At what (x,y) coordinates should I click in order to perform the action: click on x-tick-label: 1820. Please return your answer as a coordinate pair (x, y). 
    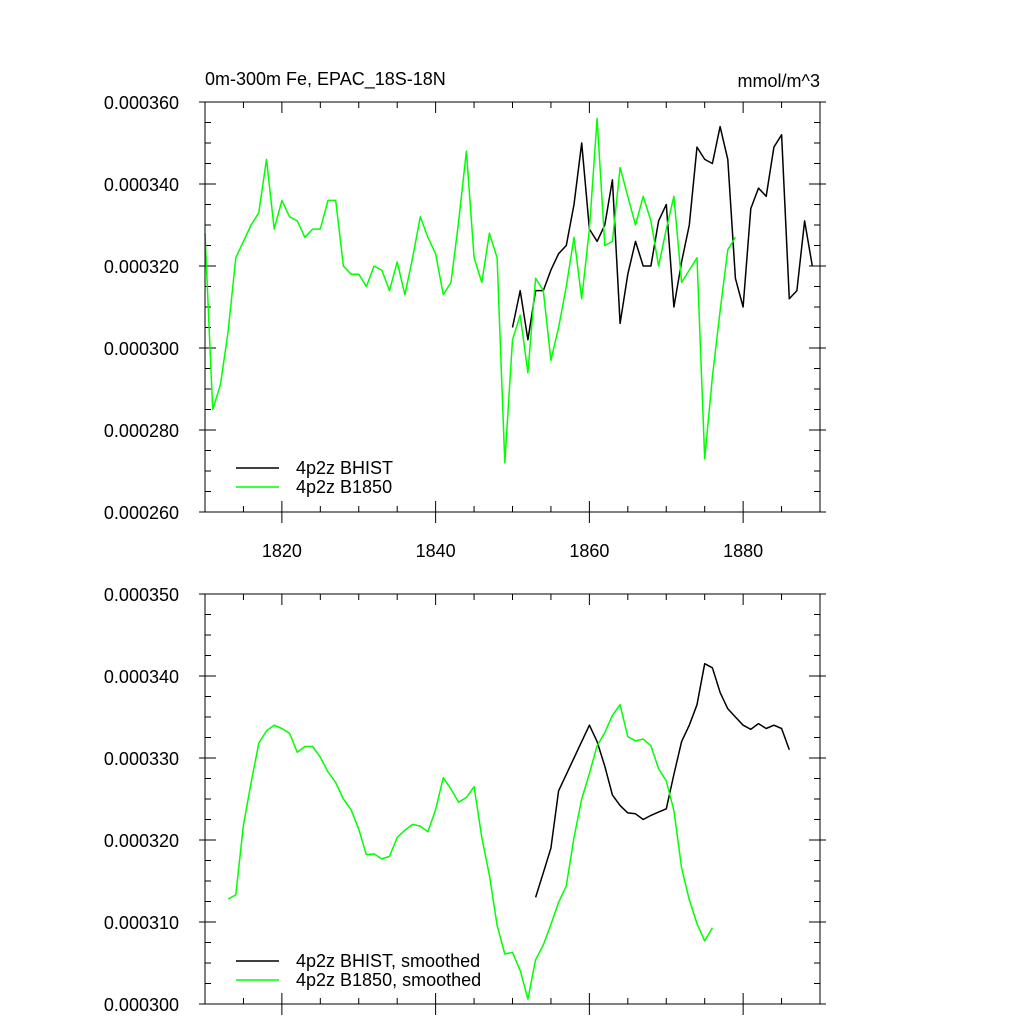
    Looking at the image, I should click on (282, 551).